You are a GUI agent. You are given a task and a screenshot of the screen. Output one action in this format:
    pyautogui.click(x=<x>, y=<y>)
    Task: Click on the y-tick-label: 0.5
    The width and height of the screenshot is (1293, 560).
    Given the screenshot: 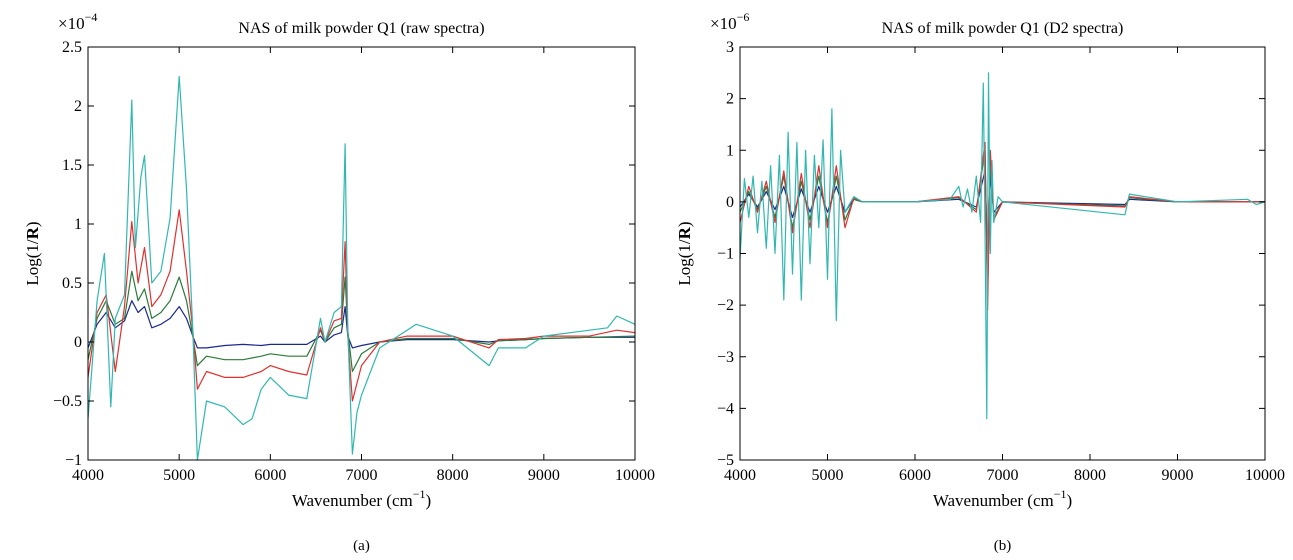 What is the action you would take?
    pyautogui.click(x=72, y=283)
    